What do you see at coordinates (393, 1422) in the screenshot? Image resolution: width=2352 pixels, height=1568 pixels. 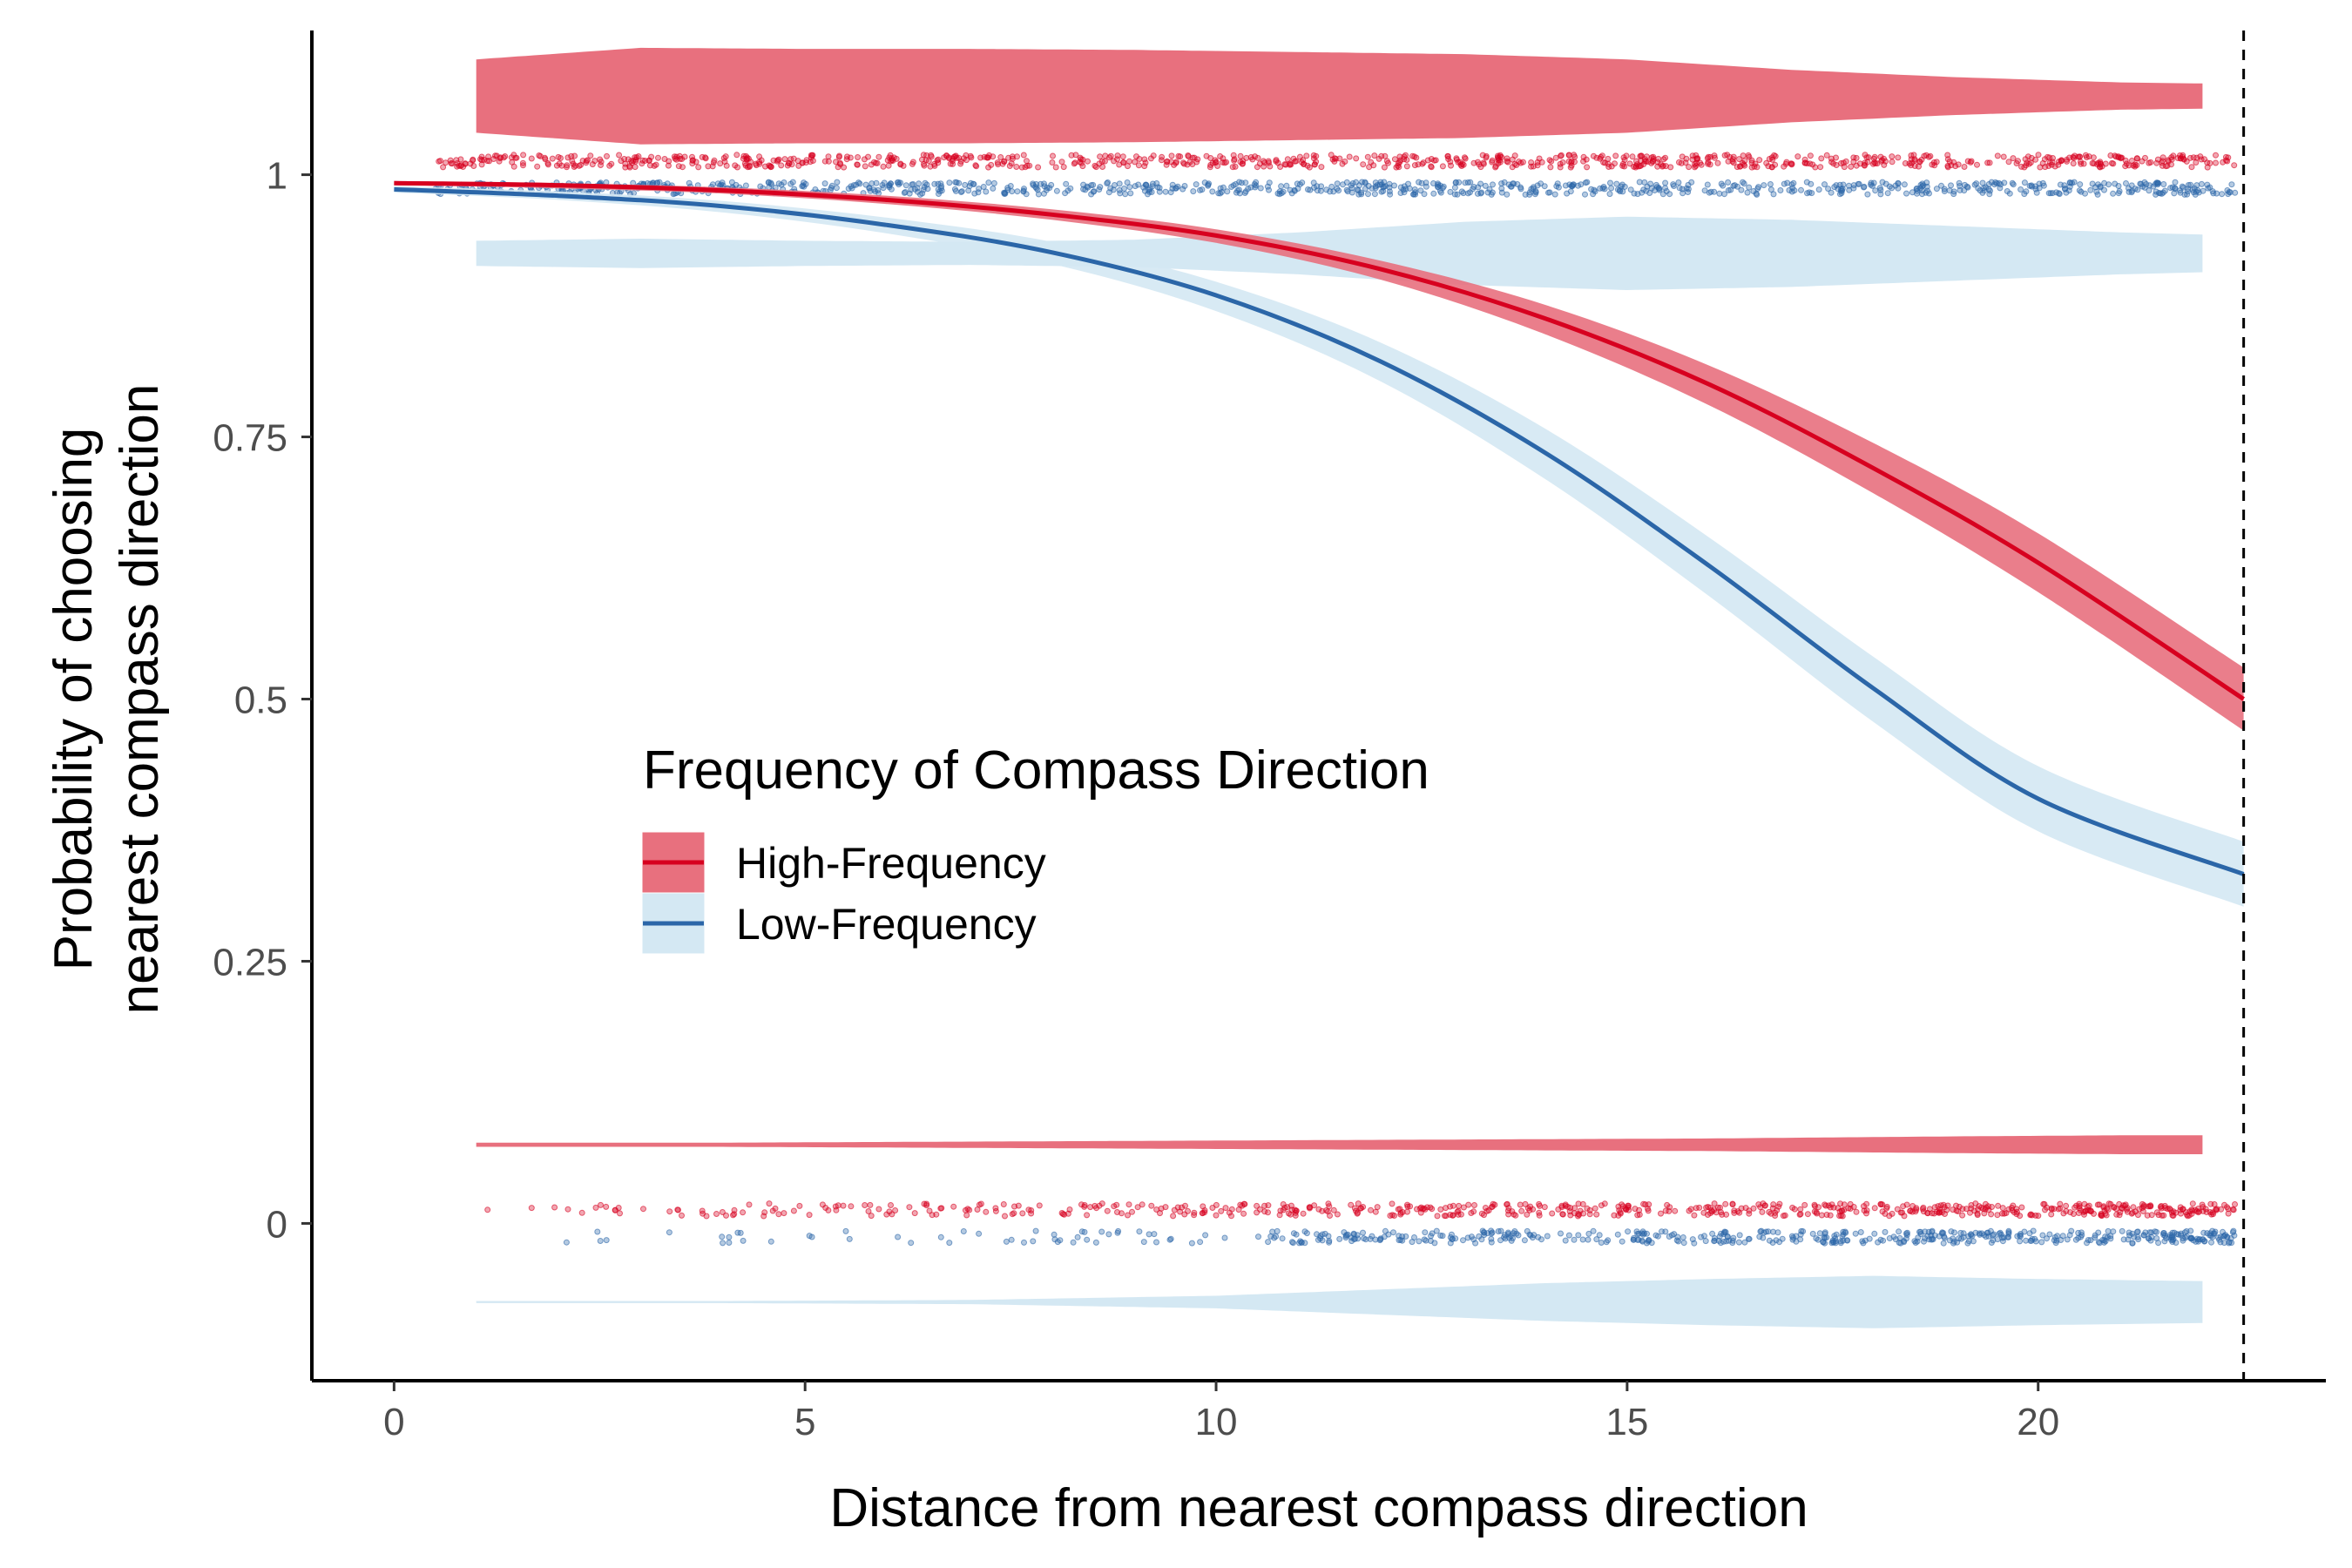 I see `x-tick-label: 0` at bounding box center [393, 1422].